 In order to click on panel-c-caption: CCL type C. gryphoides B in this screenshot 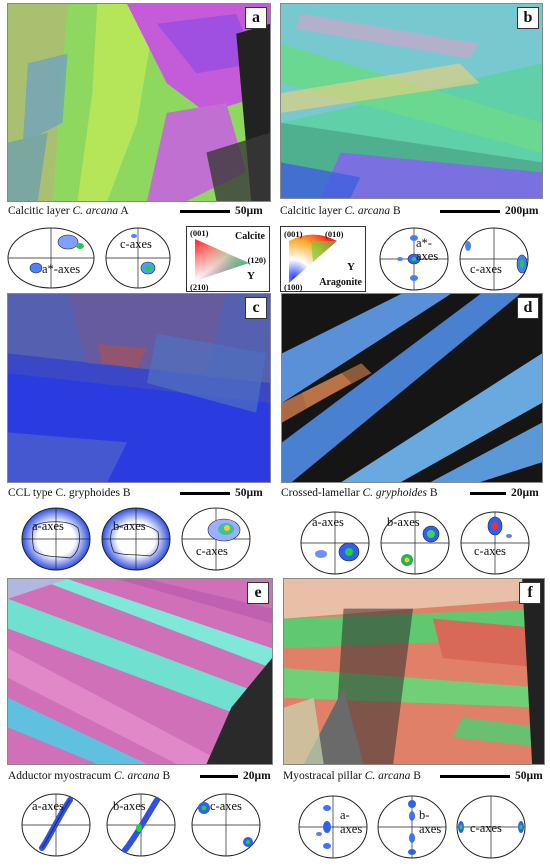, I will do `click(69, 493)`.